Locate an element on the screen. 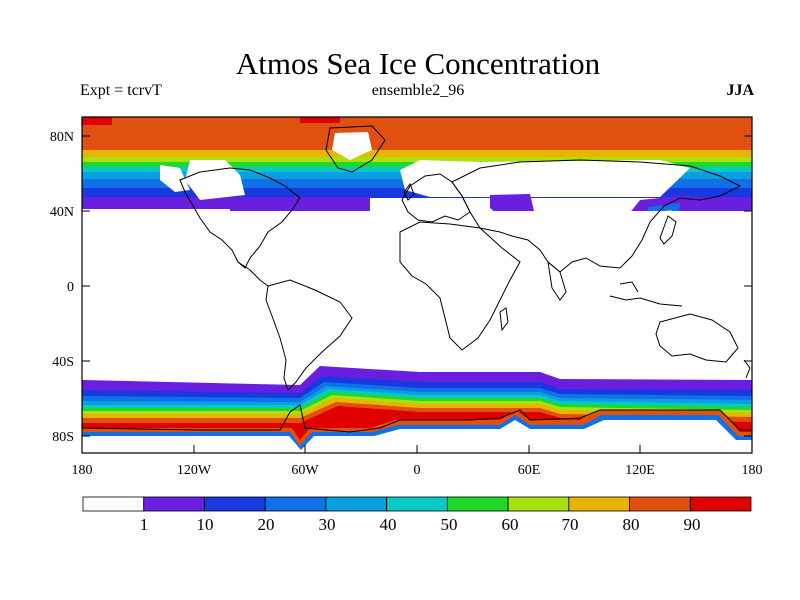 The height and width of the screenshot is (600, 800). north-america-outline is located at coordinates (240, 218).